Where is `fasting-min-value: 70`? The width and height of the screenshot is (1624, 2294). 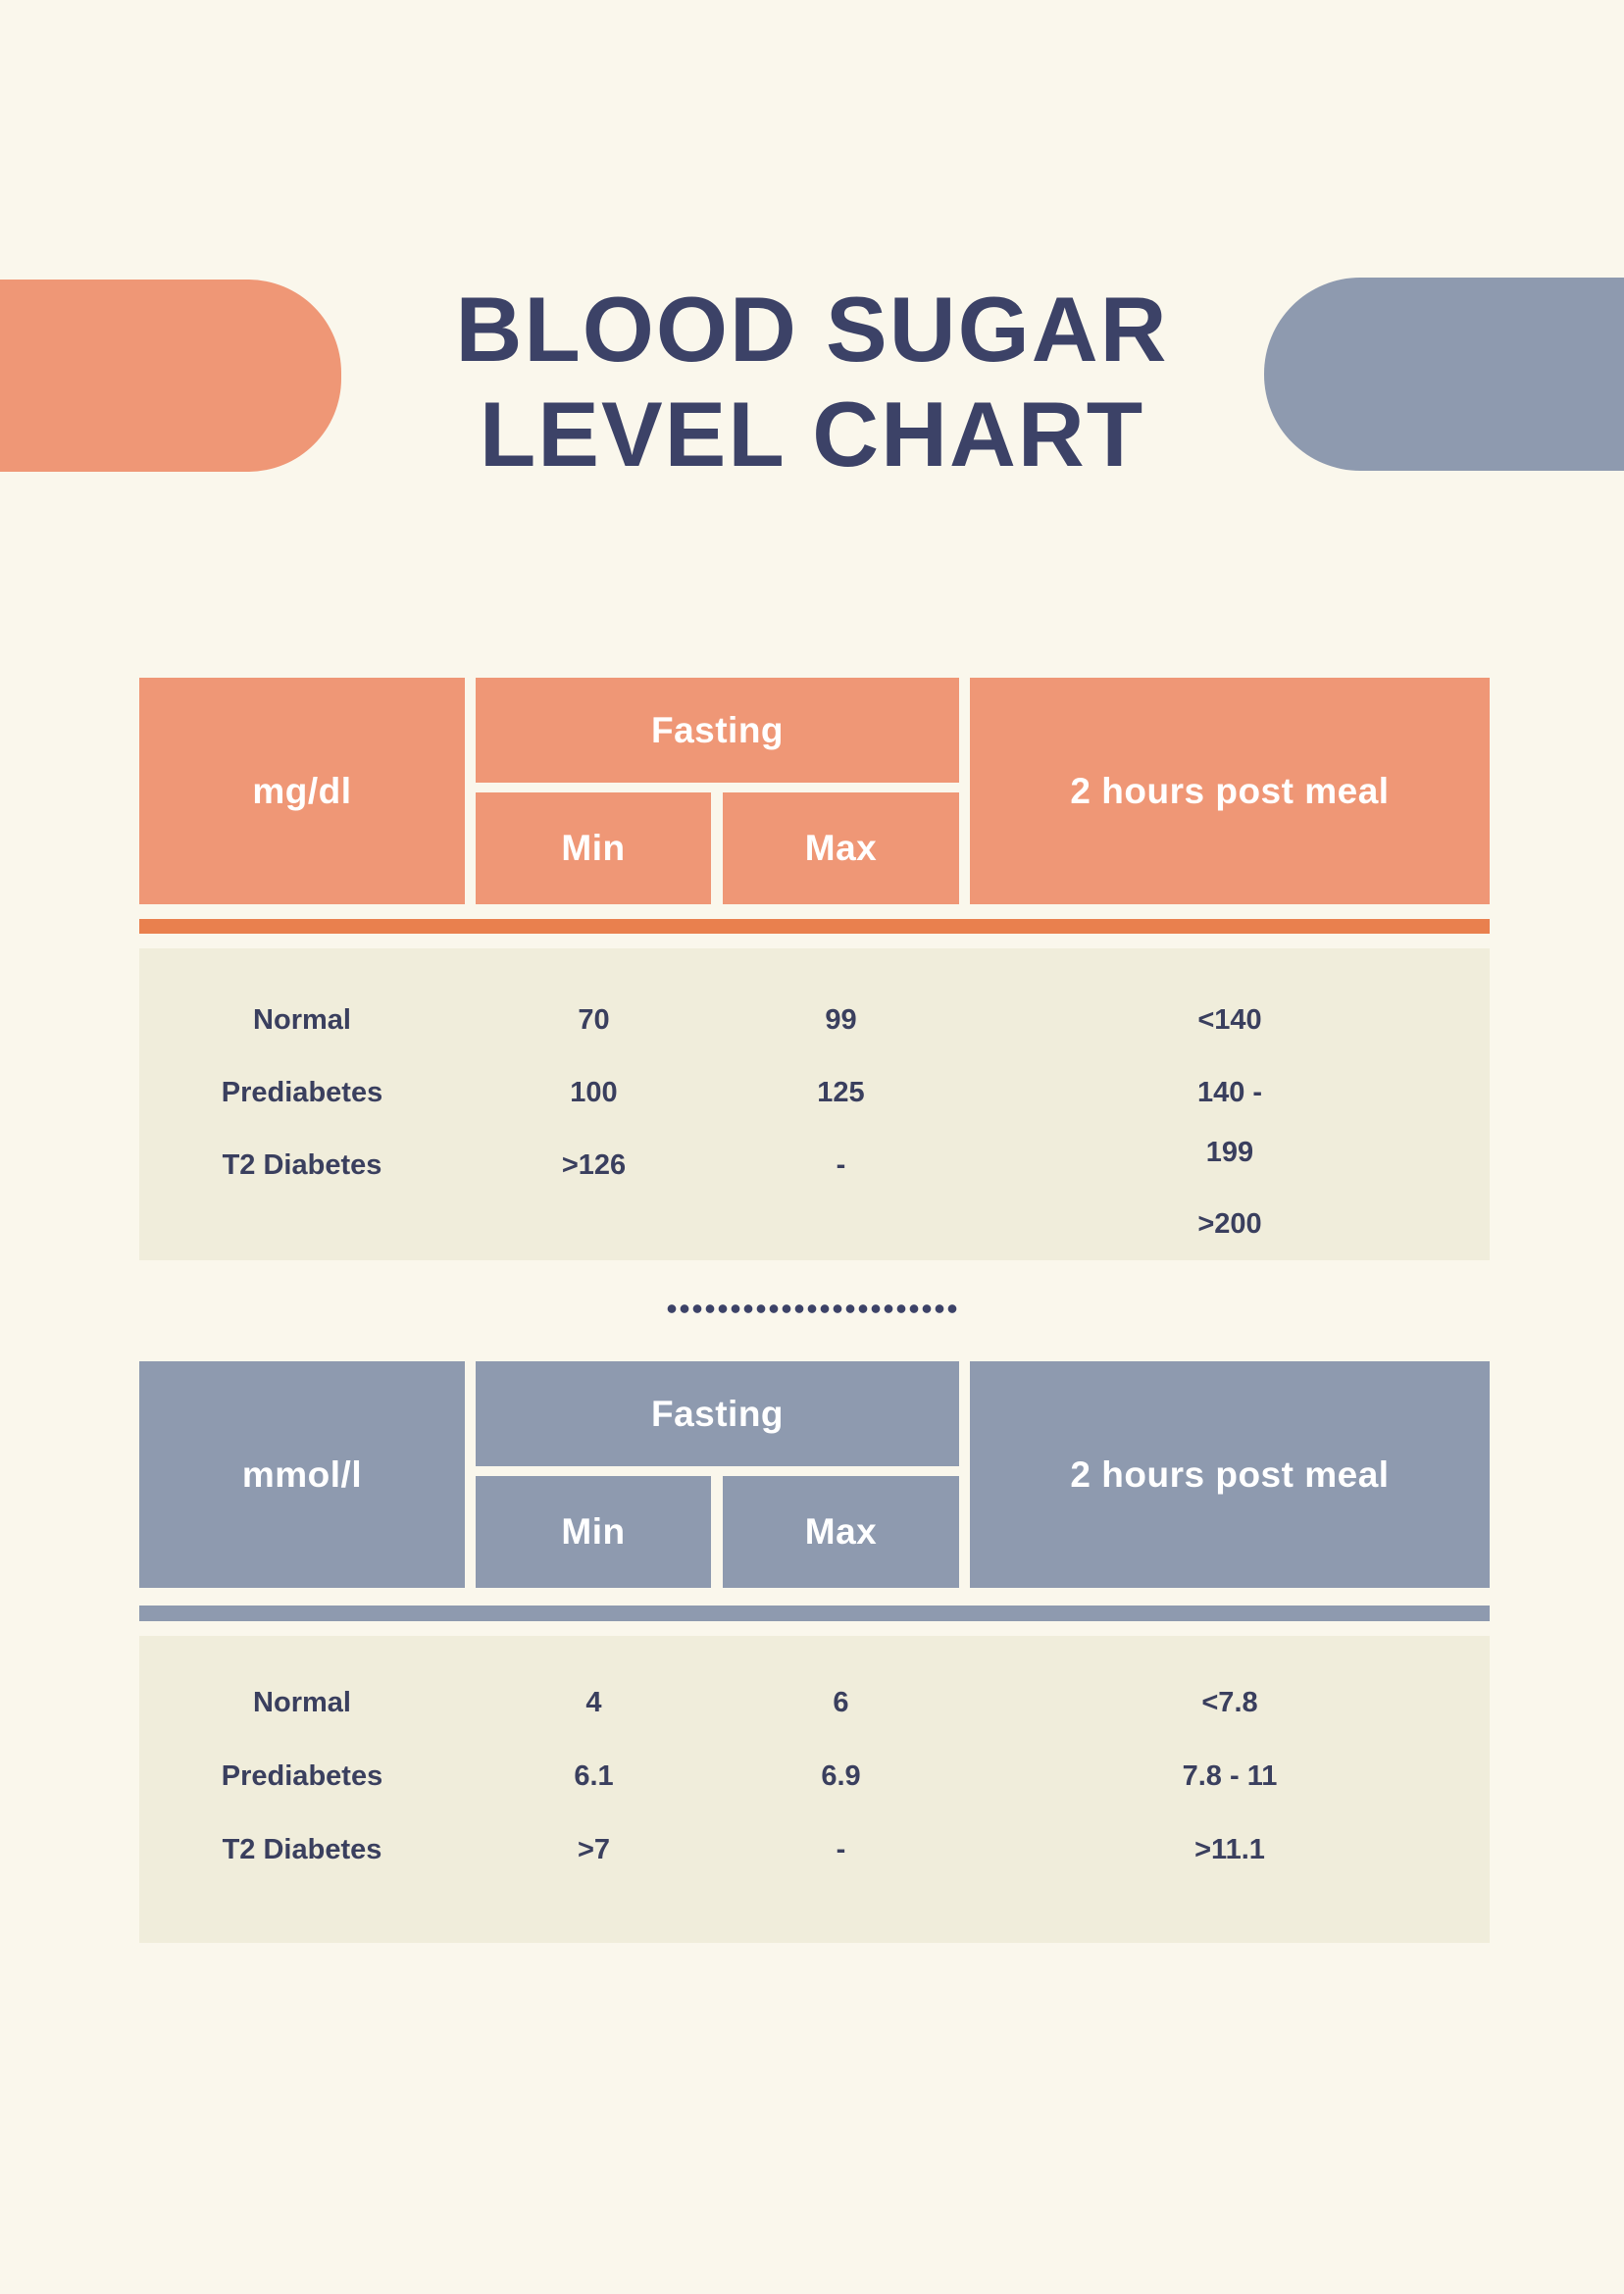 fasting-min-value: 70 is located at coordinates (594, 1020).